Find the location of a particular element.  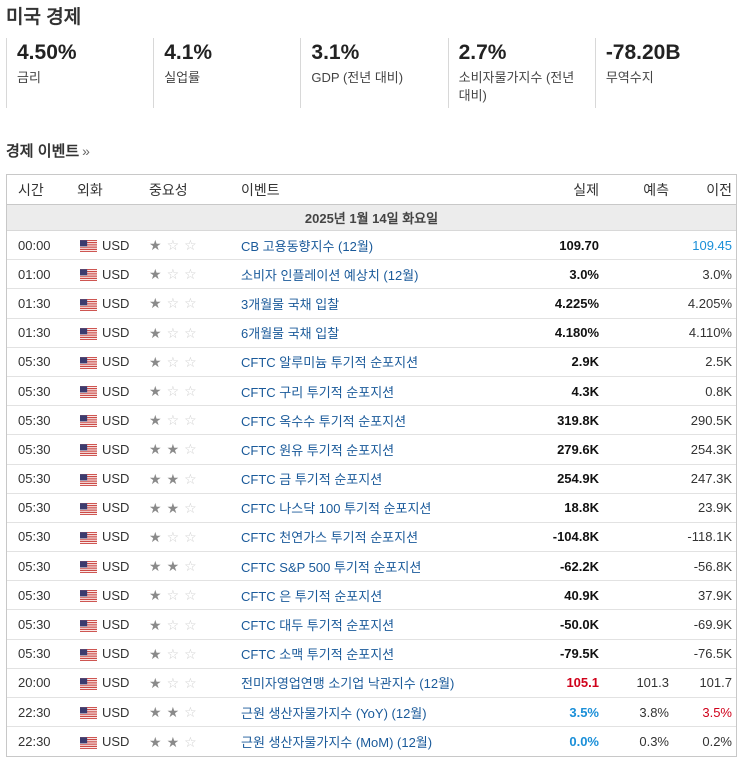

header-event: 이벤트 is located at coordinates (260, 189).